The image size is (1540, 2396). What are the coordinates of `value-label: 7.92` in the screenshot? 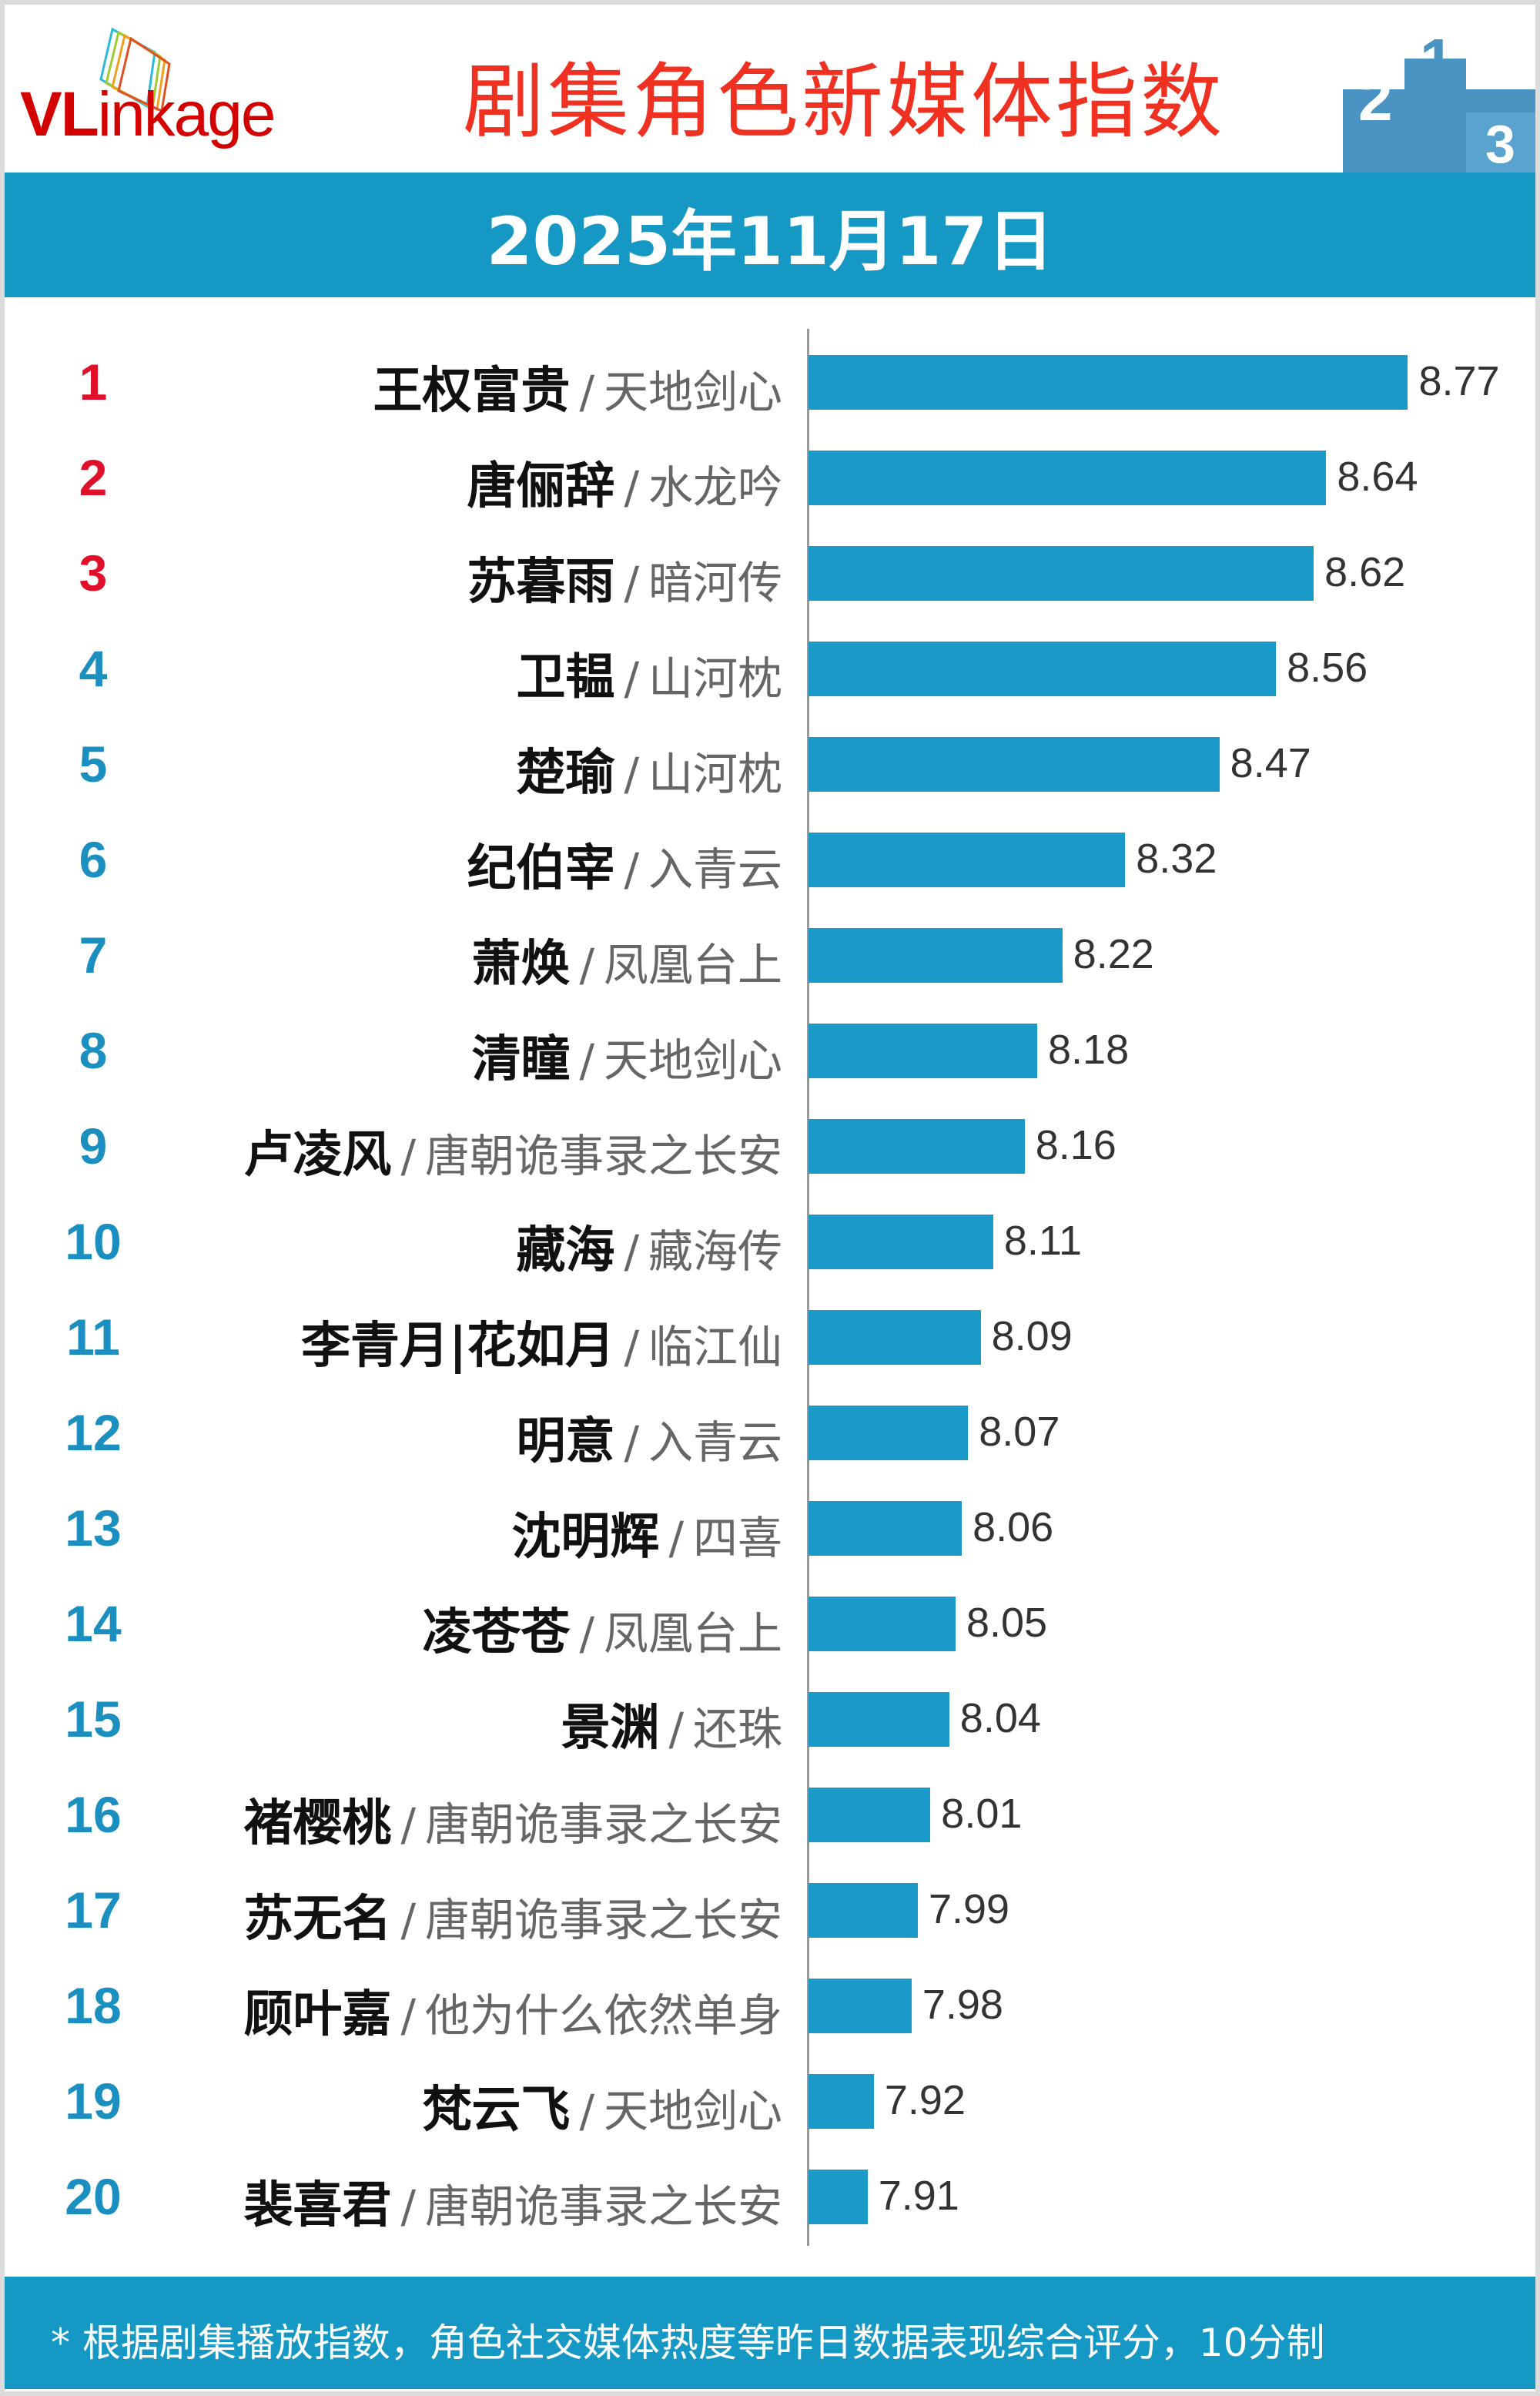 It's located at (925, 2100).